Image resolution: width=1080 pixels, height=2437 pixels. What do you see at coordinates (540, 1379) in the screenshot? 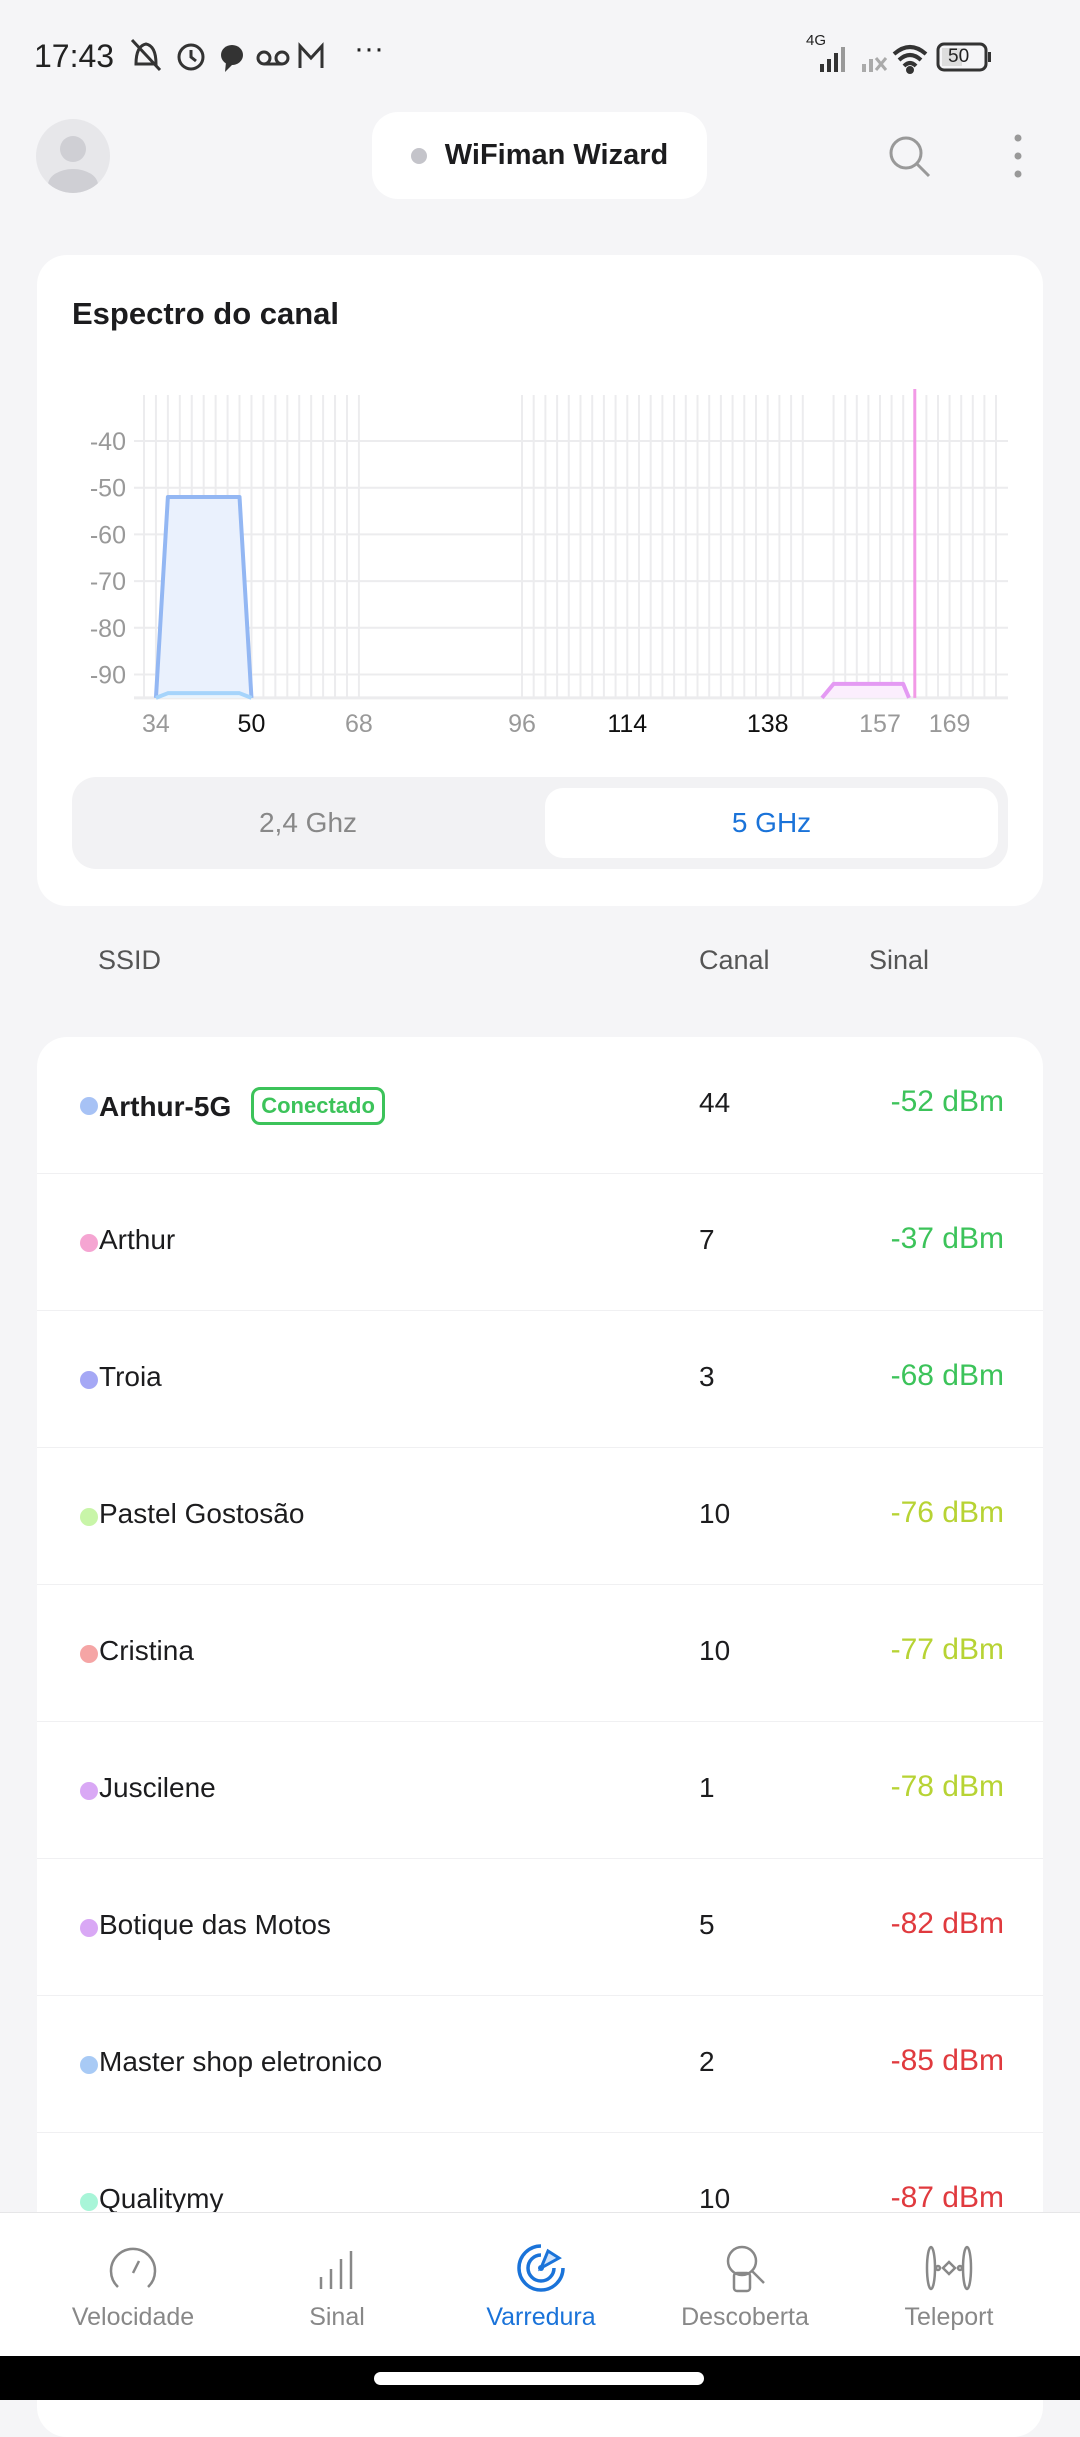
I see `network-row: Troia 3 -68 dBm` at bounding box center [540, 1379].